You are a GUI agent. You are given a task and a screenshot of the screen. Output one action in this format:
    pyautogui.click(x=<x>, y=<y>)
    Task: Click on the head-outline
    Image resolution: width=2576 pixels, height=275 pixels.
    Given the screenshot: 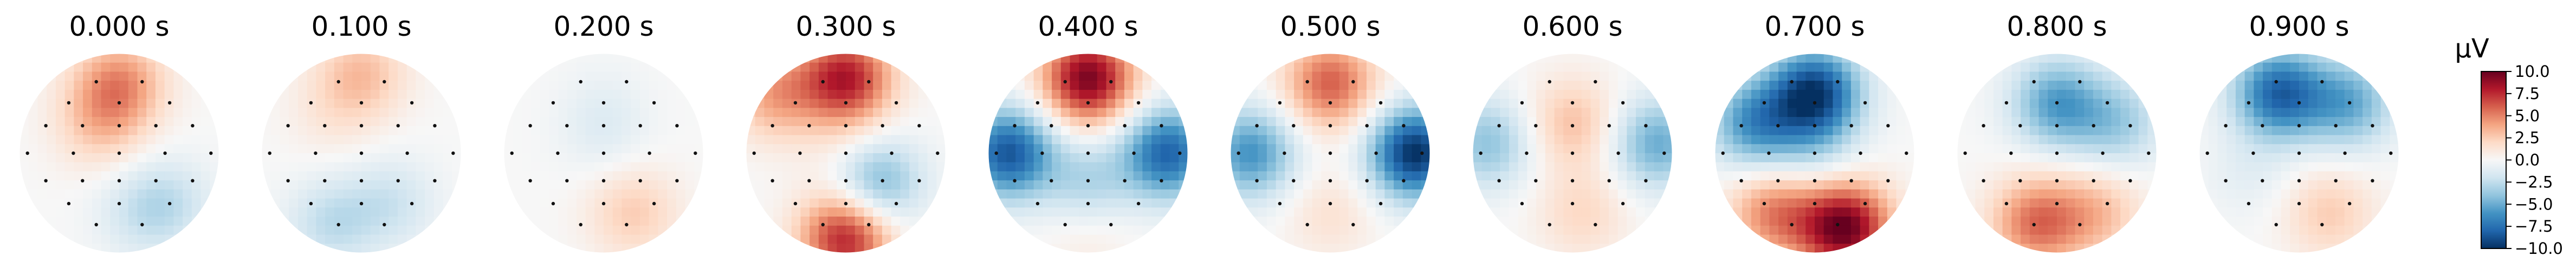 What is the action you would take?
    pyautogui.click(x=1330, y=153)
    